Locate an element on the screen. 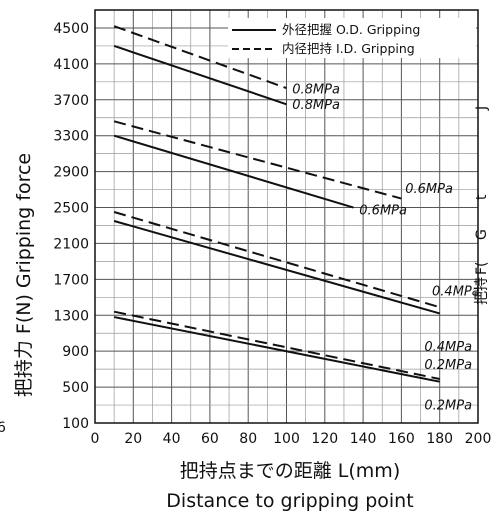 The width and height of the screenshot is (496, 519). cropped-right-edge-text: Jt G F( 把持 is located at coordinates (482, 205).